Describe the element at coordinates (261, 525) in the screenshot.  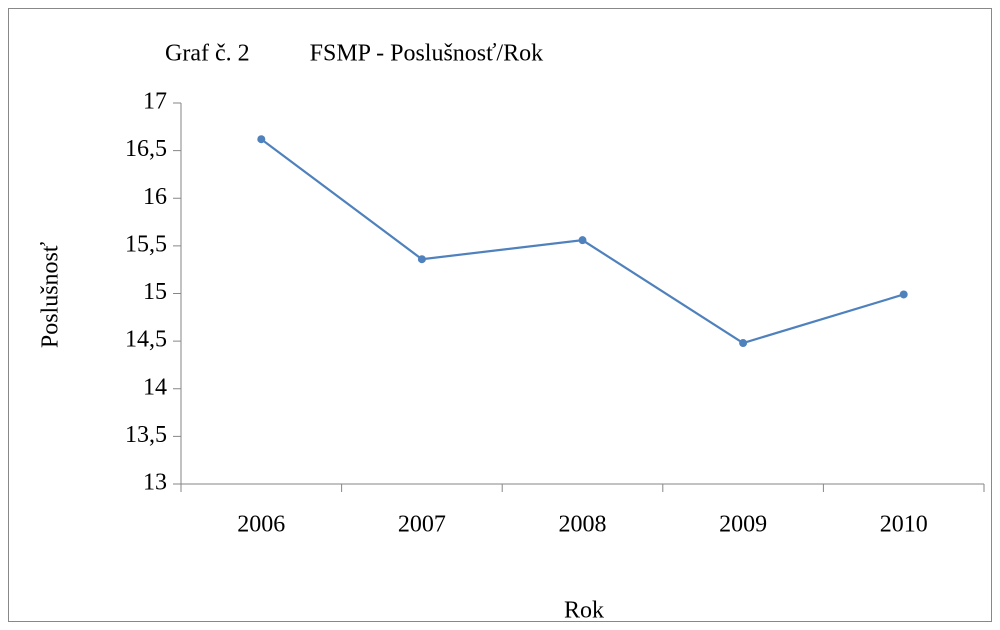
I see `x-tick-label: 2006` at that location.